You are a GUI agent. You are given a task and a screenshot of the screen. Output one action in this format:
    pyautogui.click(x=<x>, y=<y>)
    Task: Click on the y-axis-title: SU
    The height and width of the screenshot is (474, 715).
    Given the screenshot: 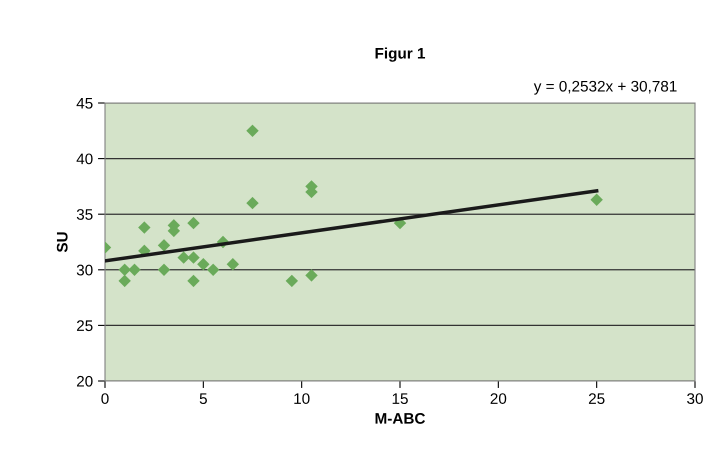 What is the action you would take?
    pyautogui.click(x=62, y=242)
    